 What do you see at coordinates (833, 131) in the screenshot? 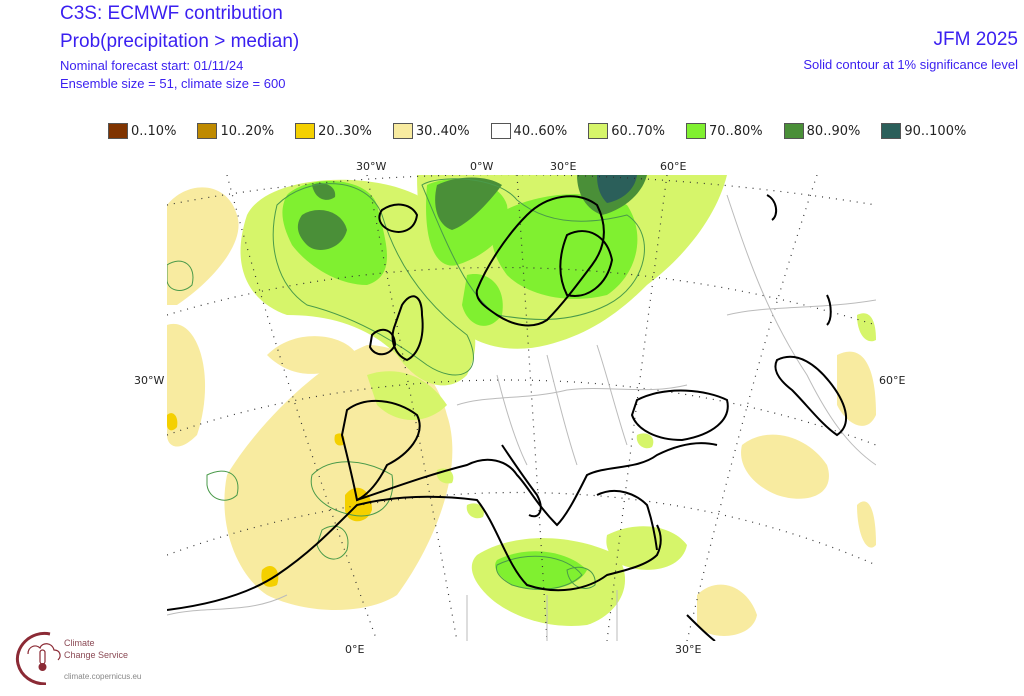
I see `legend-label: 80..90%` at bounding box center [833, 131].